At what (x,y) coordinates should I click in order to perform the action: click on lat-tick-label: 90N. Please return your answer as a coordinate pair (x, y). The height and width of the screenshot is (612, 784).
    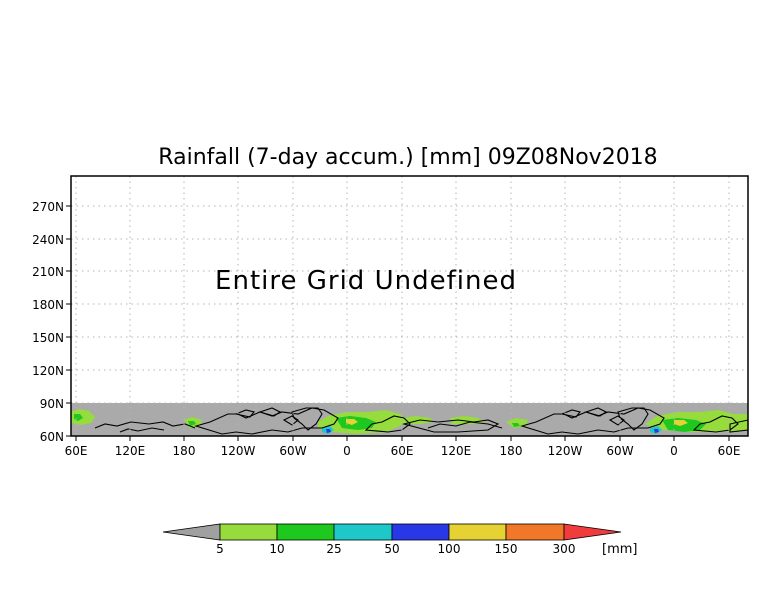
    Looking at the image, I should click on (52, 404).